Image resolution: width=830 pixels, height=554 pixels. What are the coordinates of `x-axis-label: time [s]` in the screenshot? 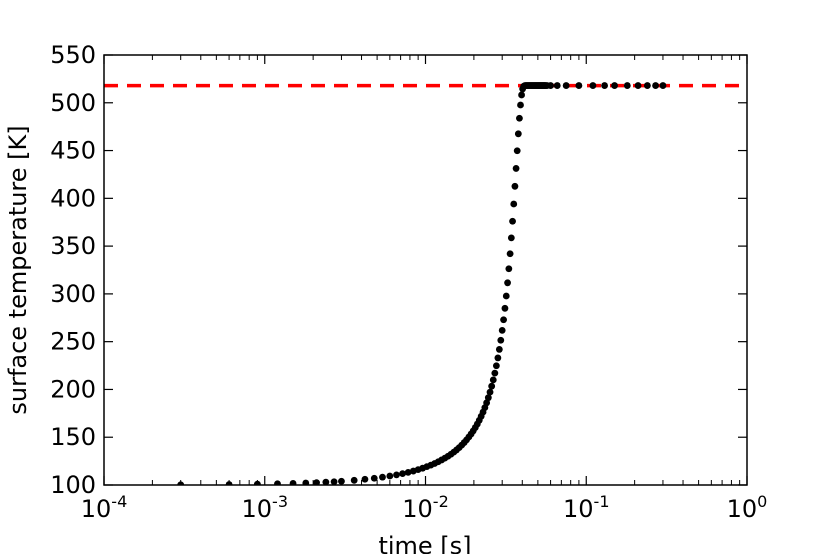 It's located at (424, 543).